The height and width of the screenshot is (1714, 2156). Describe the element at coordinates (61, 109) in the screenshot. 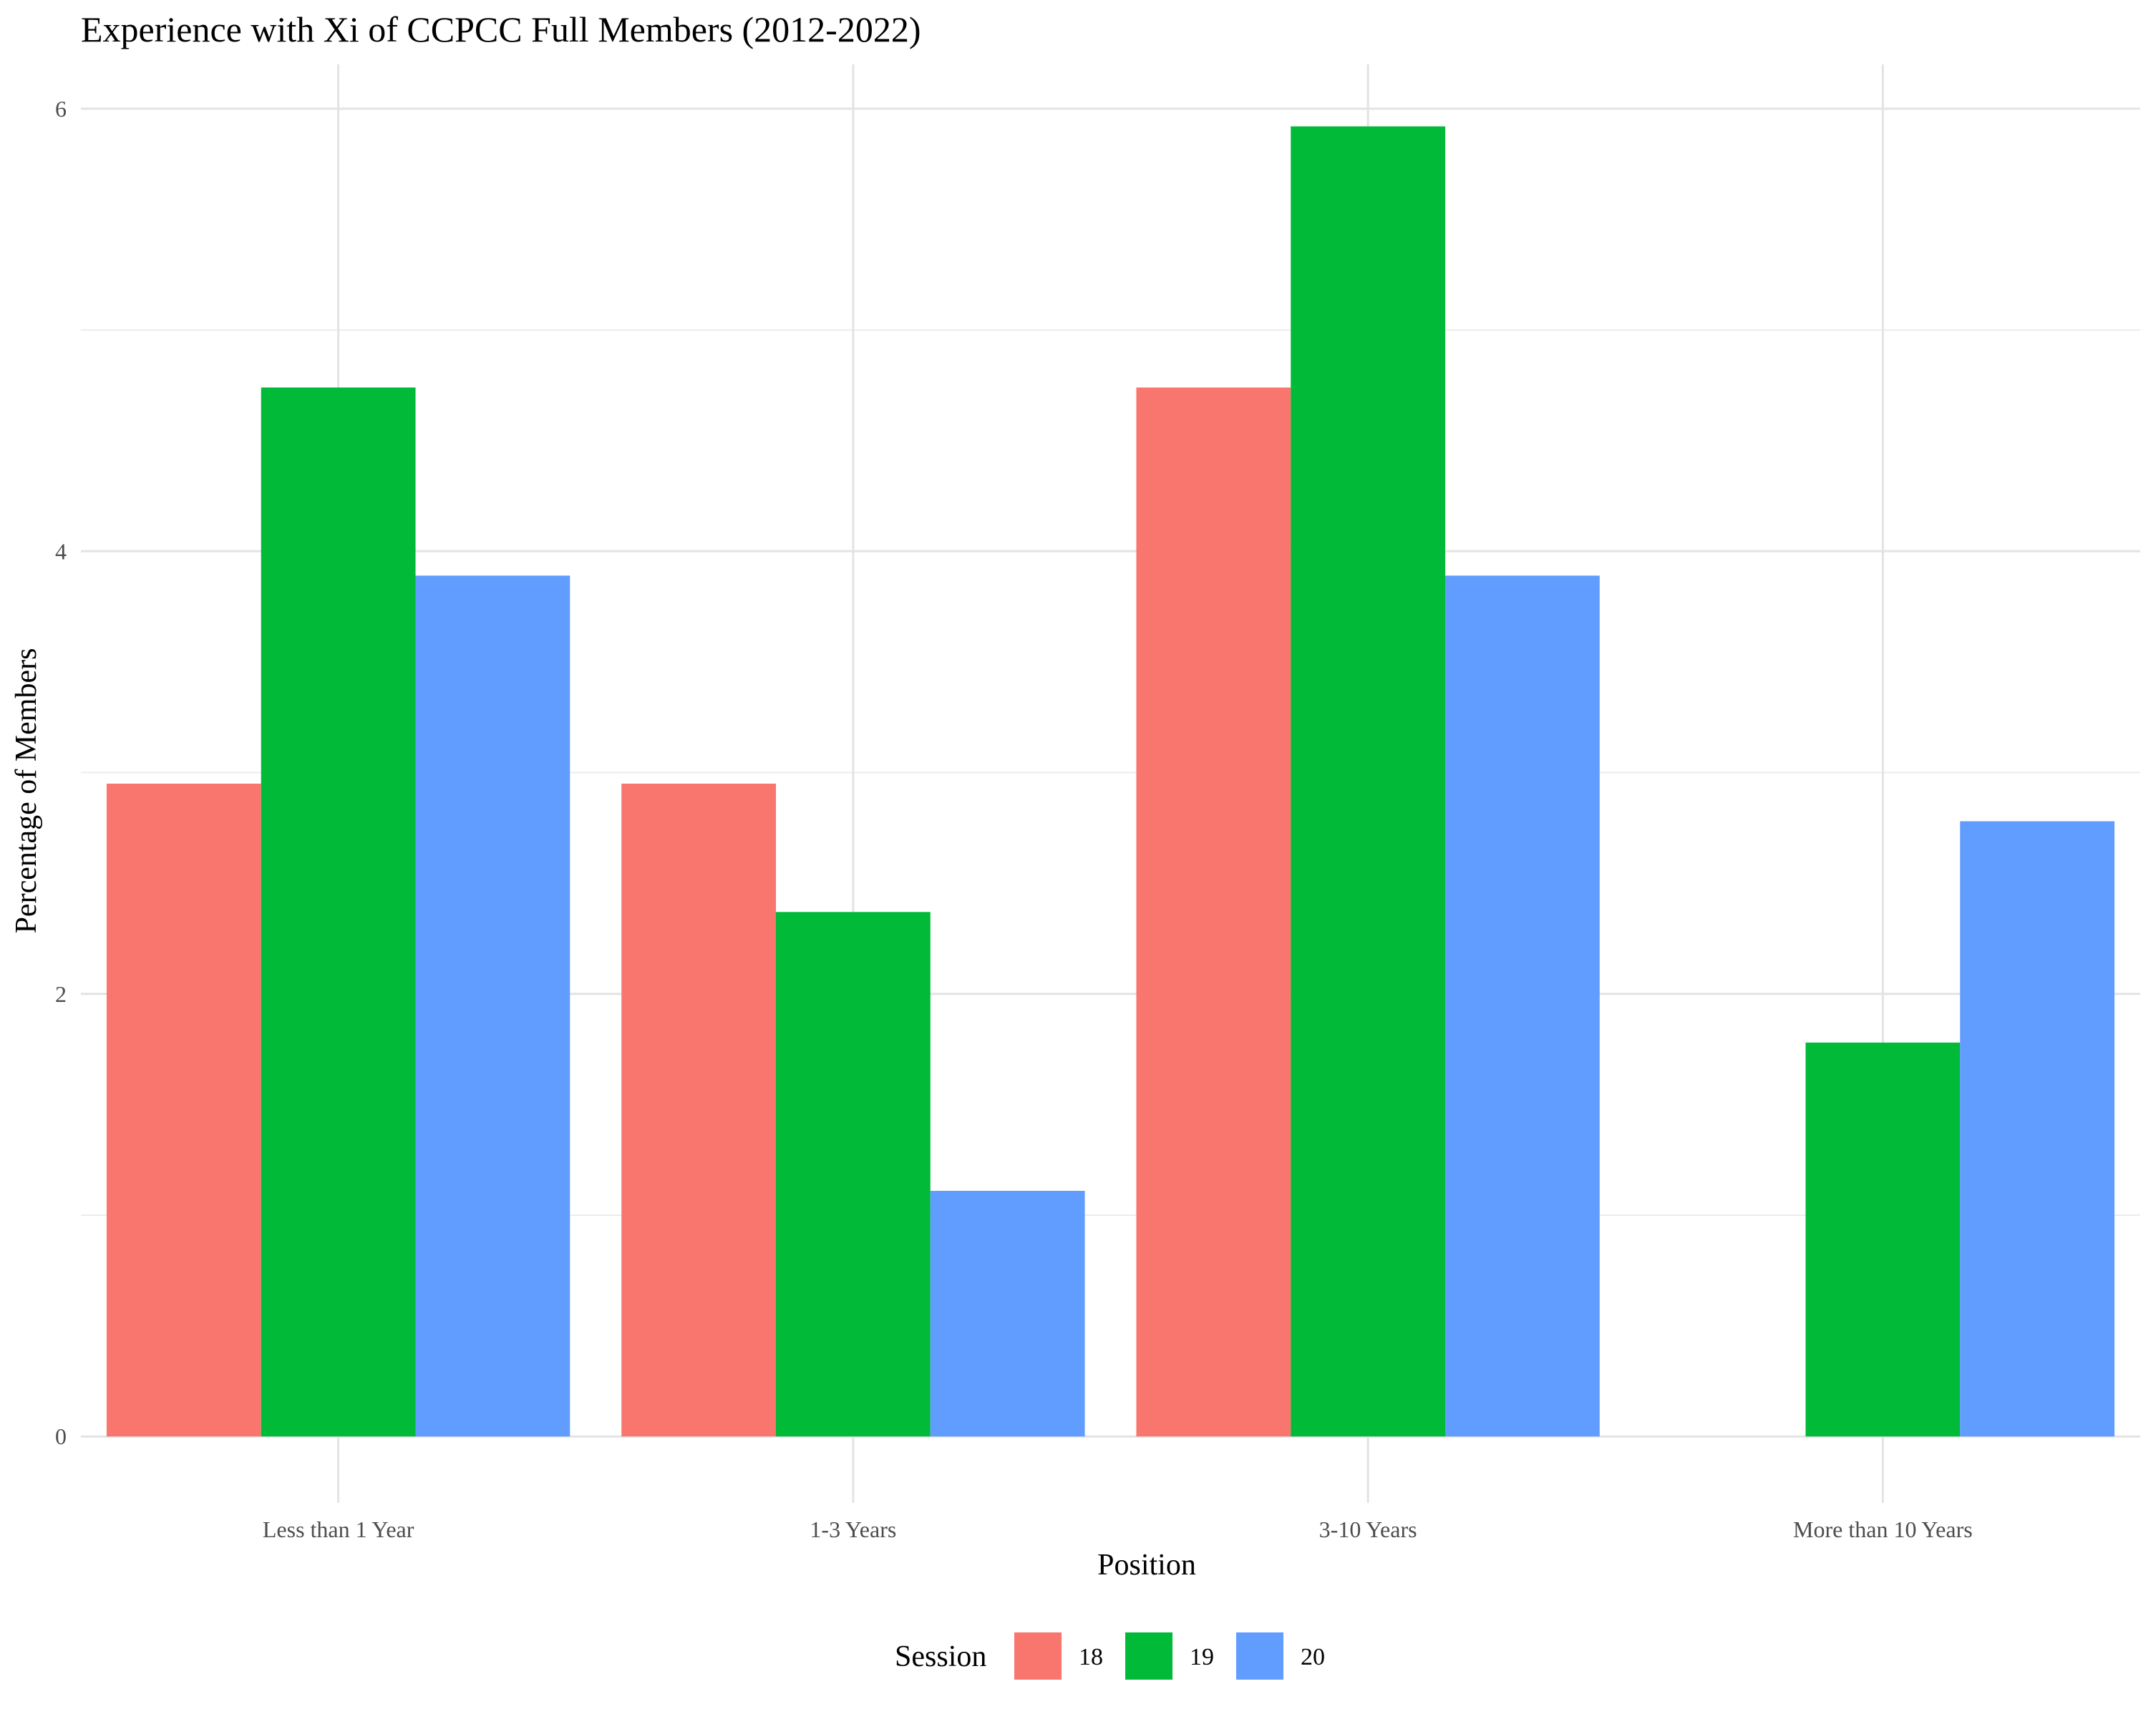

I see `y-tick-label: 6` at that location.